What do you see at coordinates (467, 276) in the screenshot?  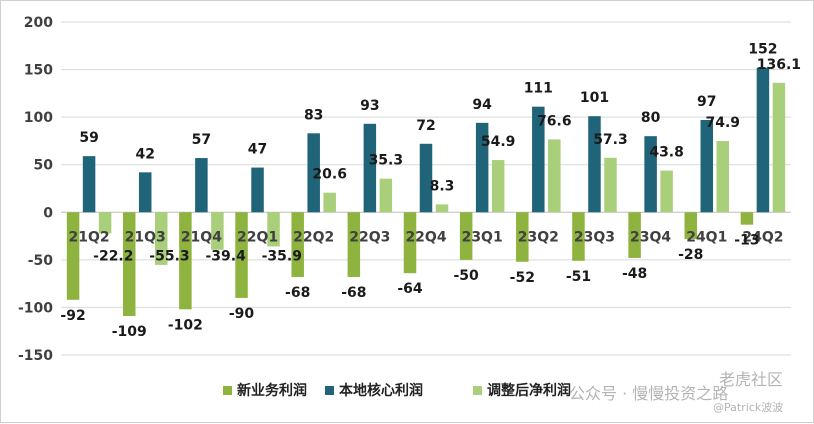 I see `data-label: -50` at bounding box center [467, 276].